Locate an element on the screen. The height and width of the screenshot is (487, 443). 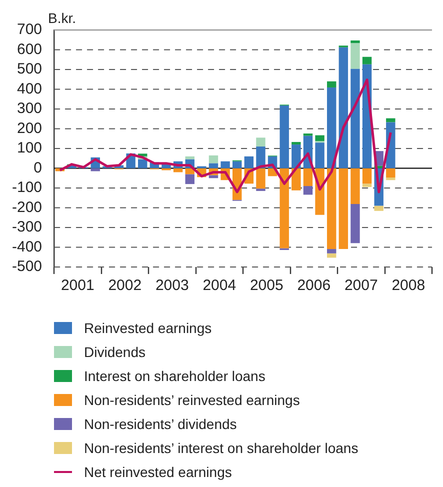
y-tick-label: 300 is located at coordinates (29, 109).